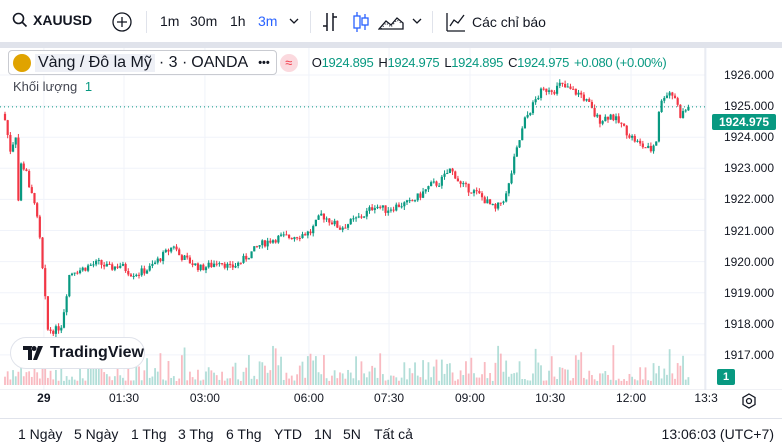  What do you see at coordinates (352, 434) in the screenshot?
I see `range-5-years: 5N` at bounding box center [352, 434].